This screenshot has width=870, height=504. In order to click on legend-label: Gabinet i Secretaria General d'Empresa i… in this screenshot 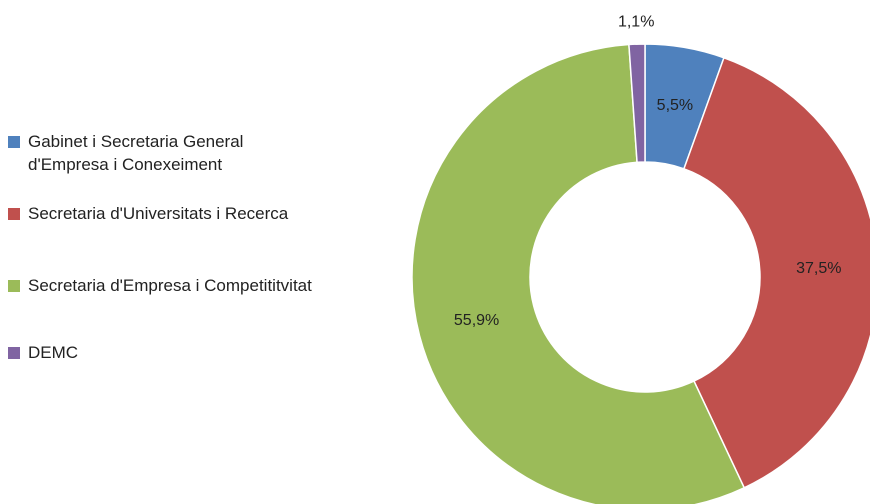, I will do `click(136, 153)`.